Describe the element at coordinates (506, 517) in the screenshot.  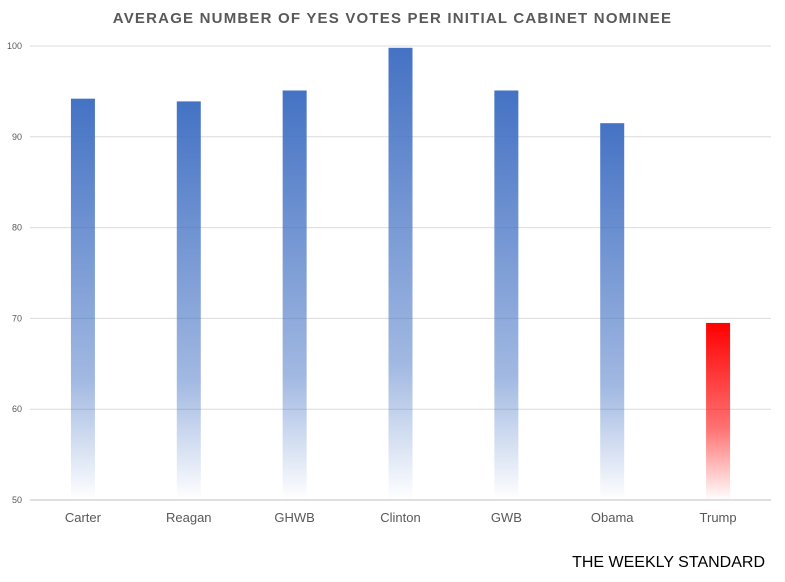
I see `x-tick-label: GWB` at that location.